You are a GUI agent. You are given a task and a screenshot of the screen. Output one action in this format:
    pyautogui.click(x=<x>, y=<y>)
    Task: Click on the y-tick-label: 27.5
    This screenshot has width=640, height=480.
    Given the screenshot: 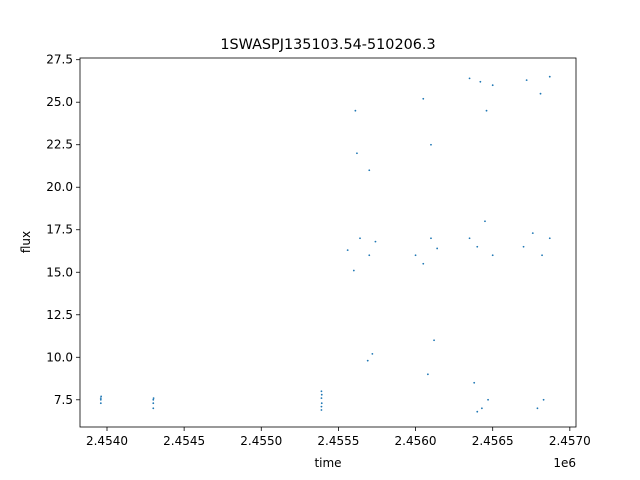 What is the action you would take?
    pyautogui.click(x=59, y=60)
    